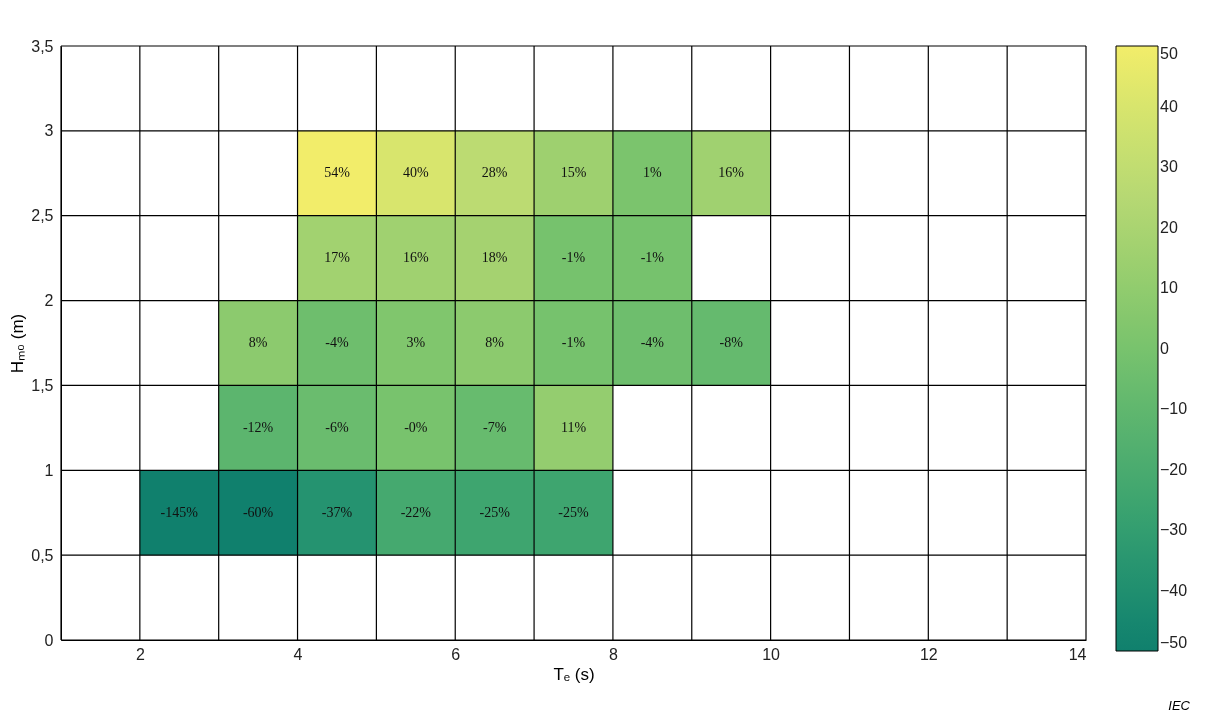  Describe the element at coordinates (1169, 53) in the screenshot. I see `color-bar-label: 50` at that location.